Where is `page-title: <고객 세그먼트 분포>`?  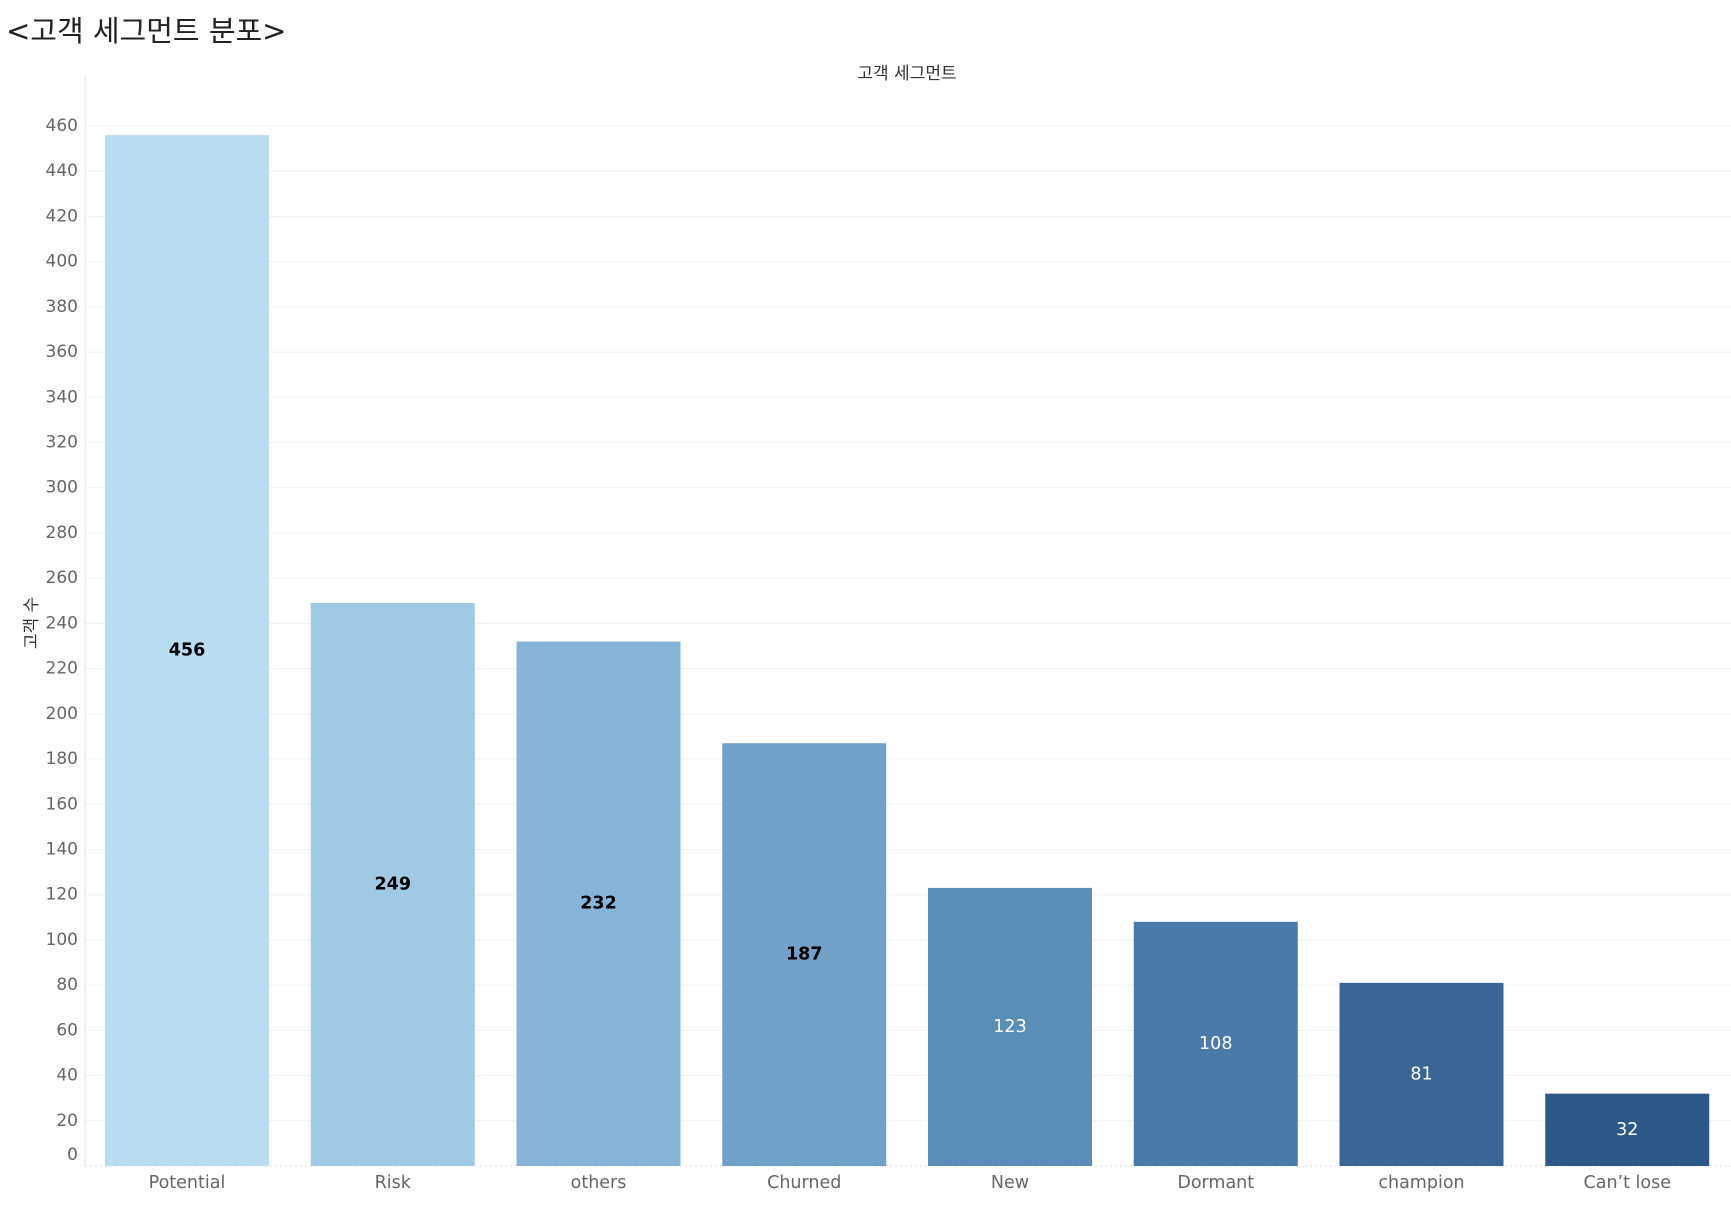 page-title: <고객 세그먼트 분포> is located at coordinates (146, 31).